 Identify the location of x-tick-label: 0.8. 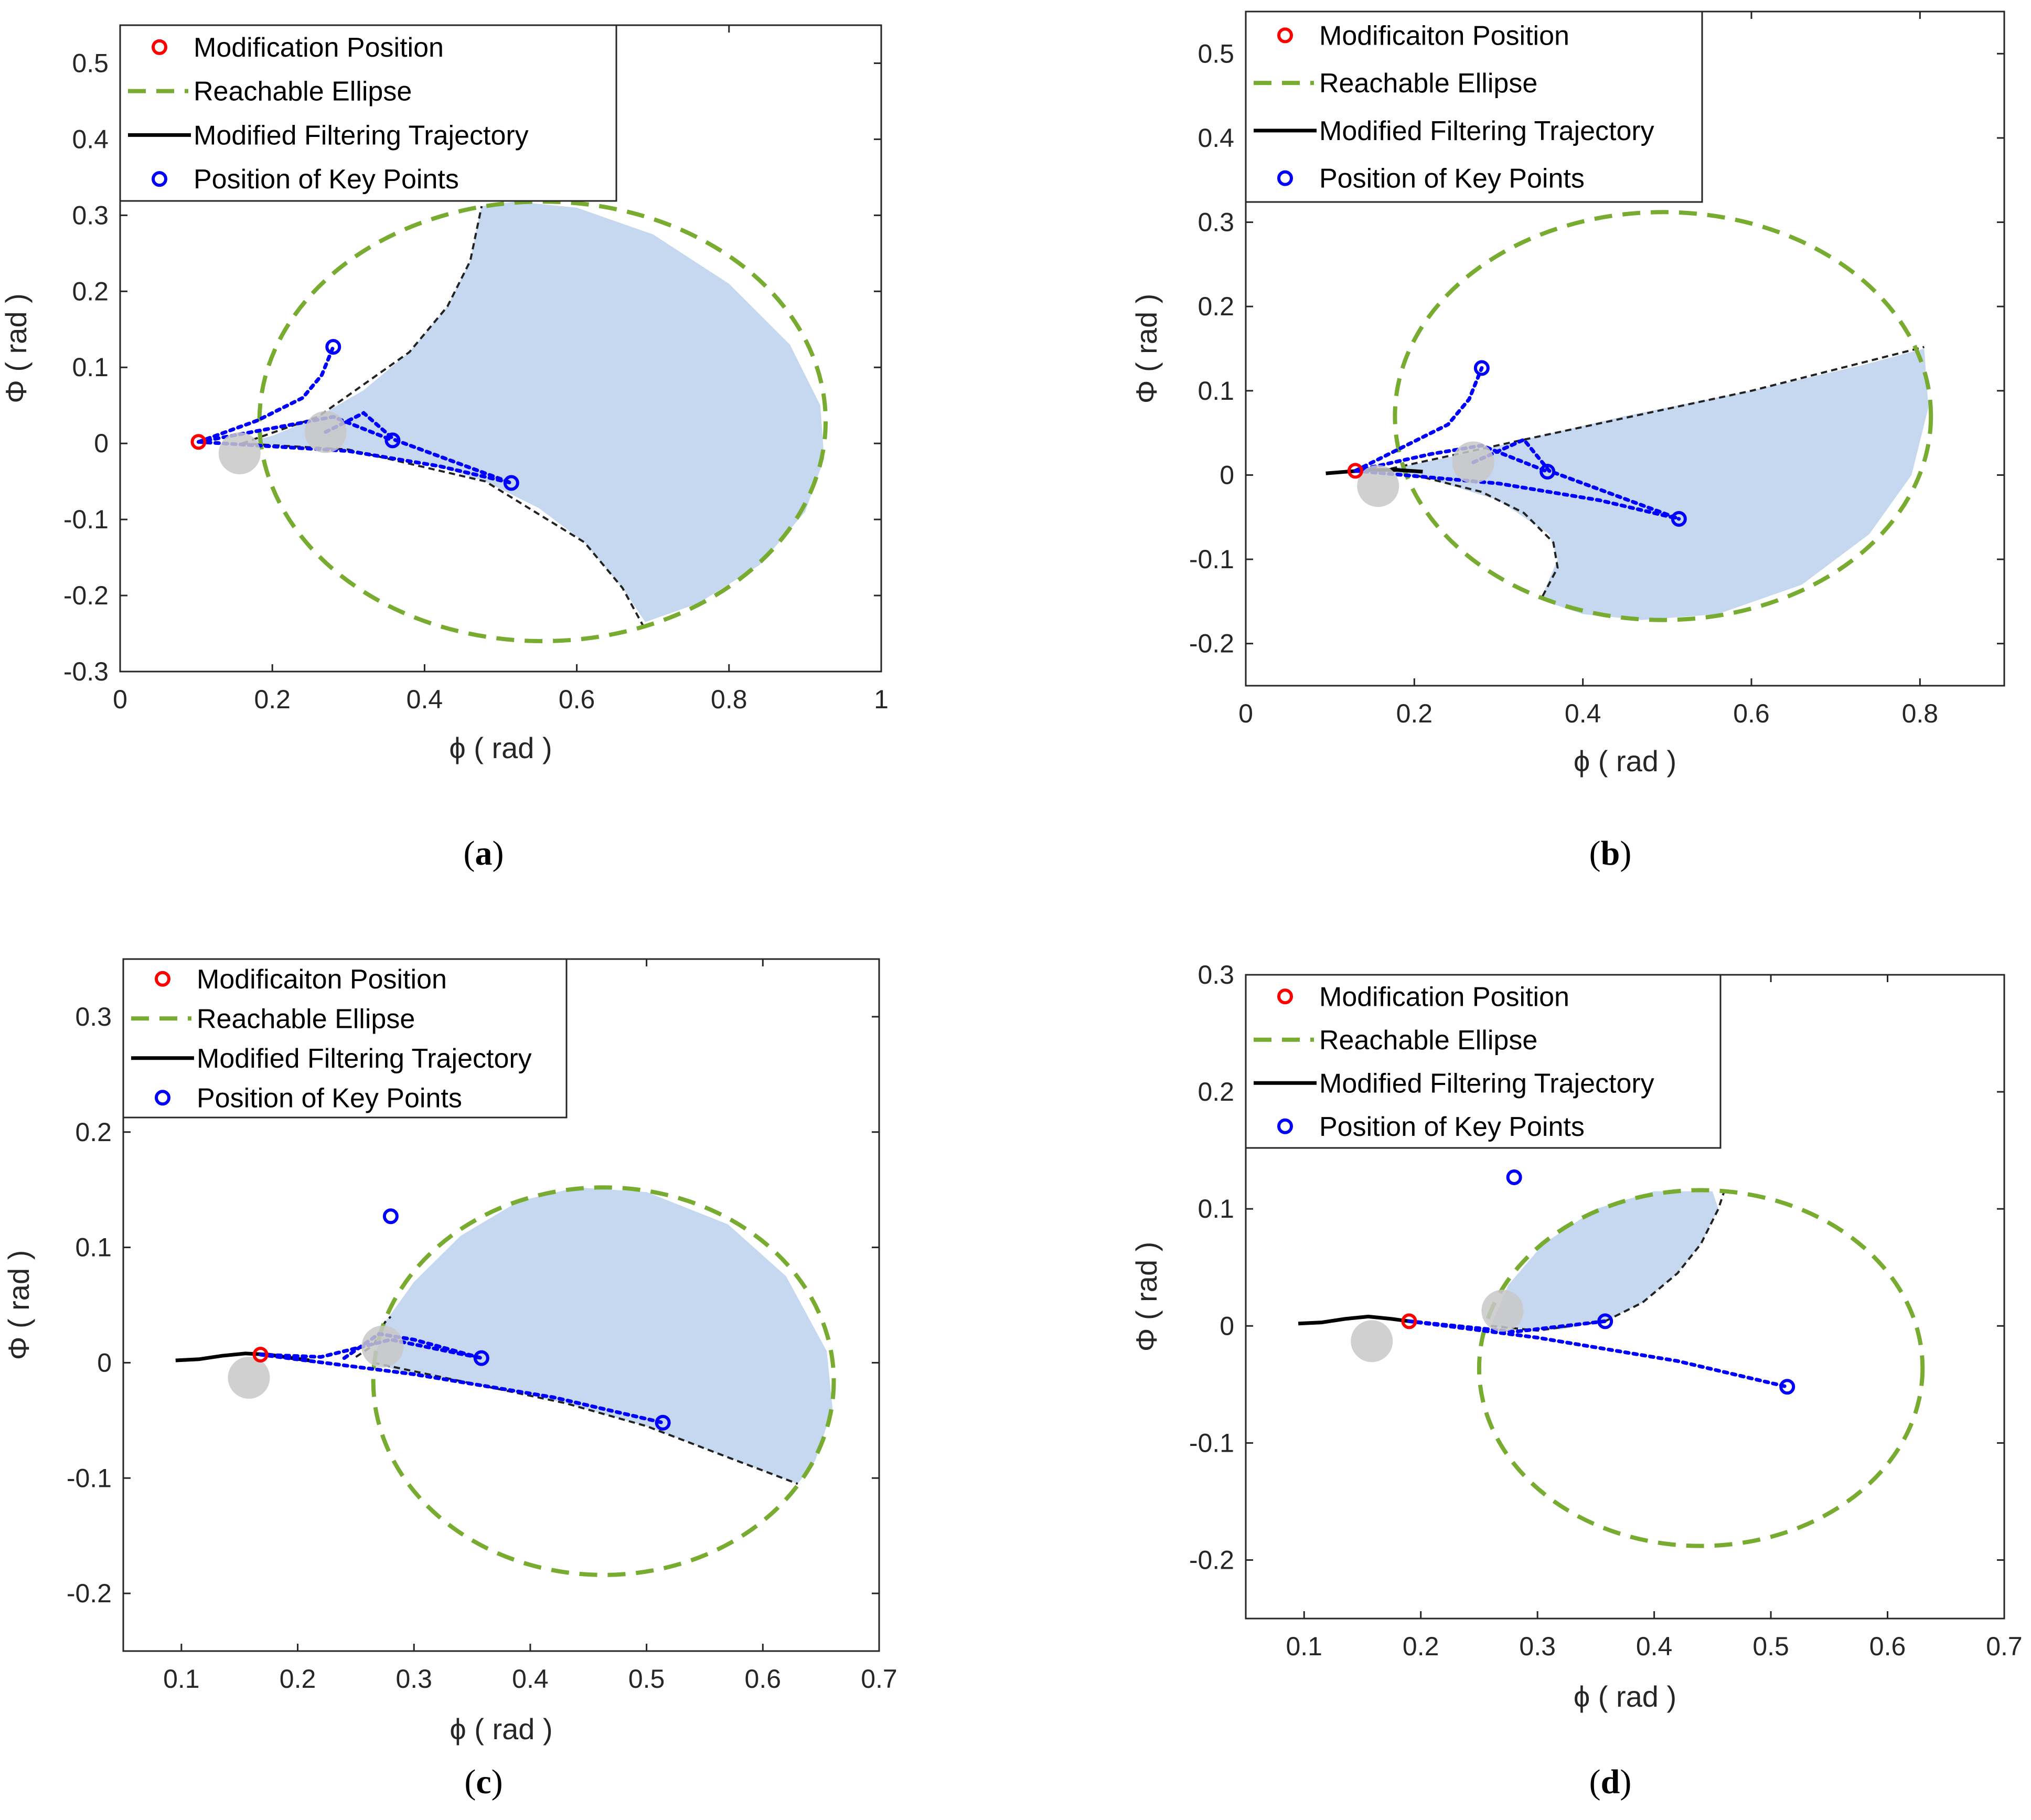
(1920, 713).